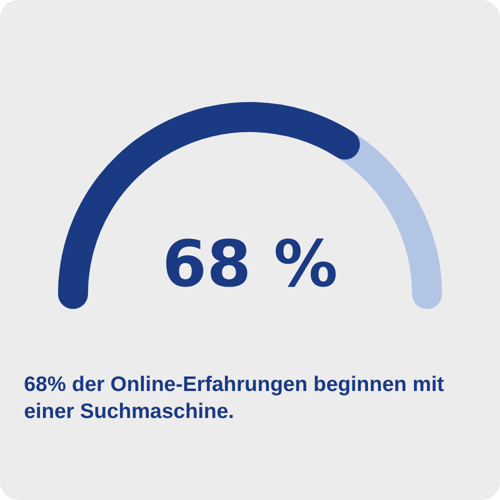 The width and height of the screenshot is (500, 500). Describe the element at coordinates (234, 398) in the screenshot. I see `text: 68% der Online-Erfahrungen beginnen mit einer Suchmaschine.` at that location.